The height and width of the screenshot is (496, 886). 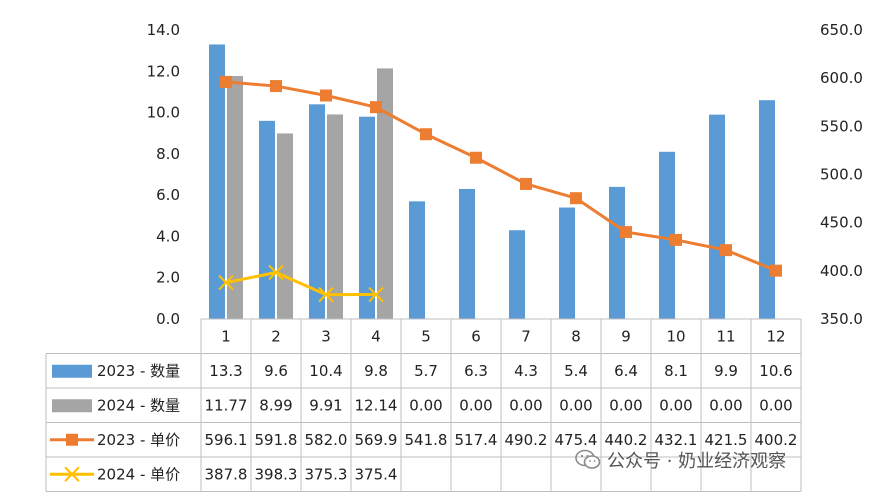 What do you see at coordinates (276, 440) in the screenshot?
I see `data-label: 591.8` at bounding box center [276, 440].